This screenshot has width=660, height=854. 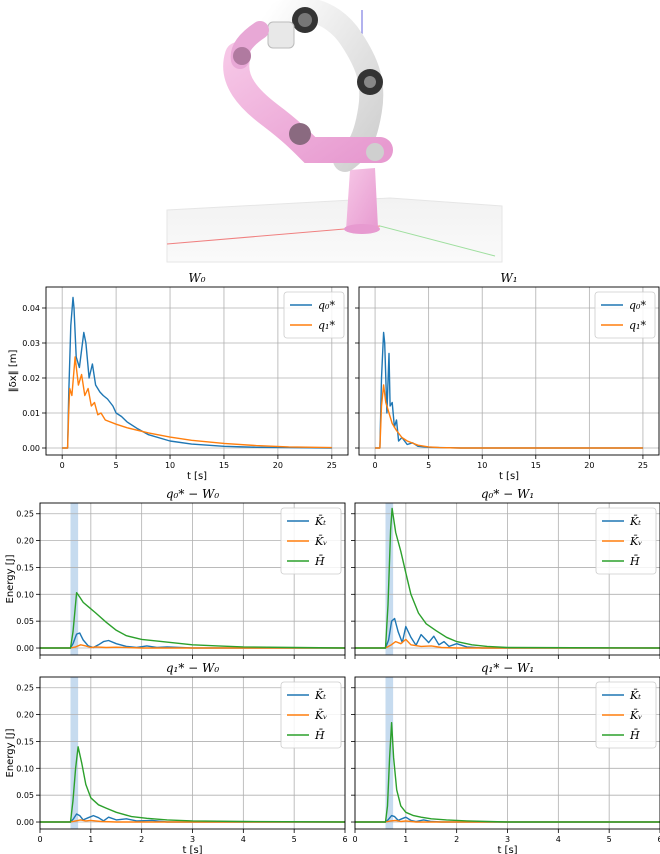 What do you see at coordinates (25, 688) in the screenshot?
I see `y-tick-label: 0.25` at bounding box center [25, 688].